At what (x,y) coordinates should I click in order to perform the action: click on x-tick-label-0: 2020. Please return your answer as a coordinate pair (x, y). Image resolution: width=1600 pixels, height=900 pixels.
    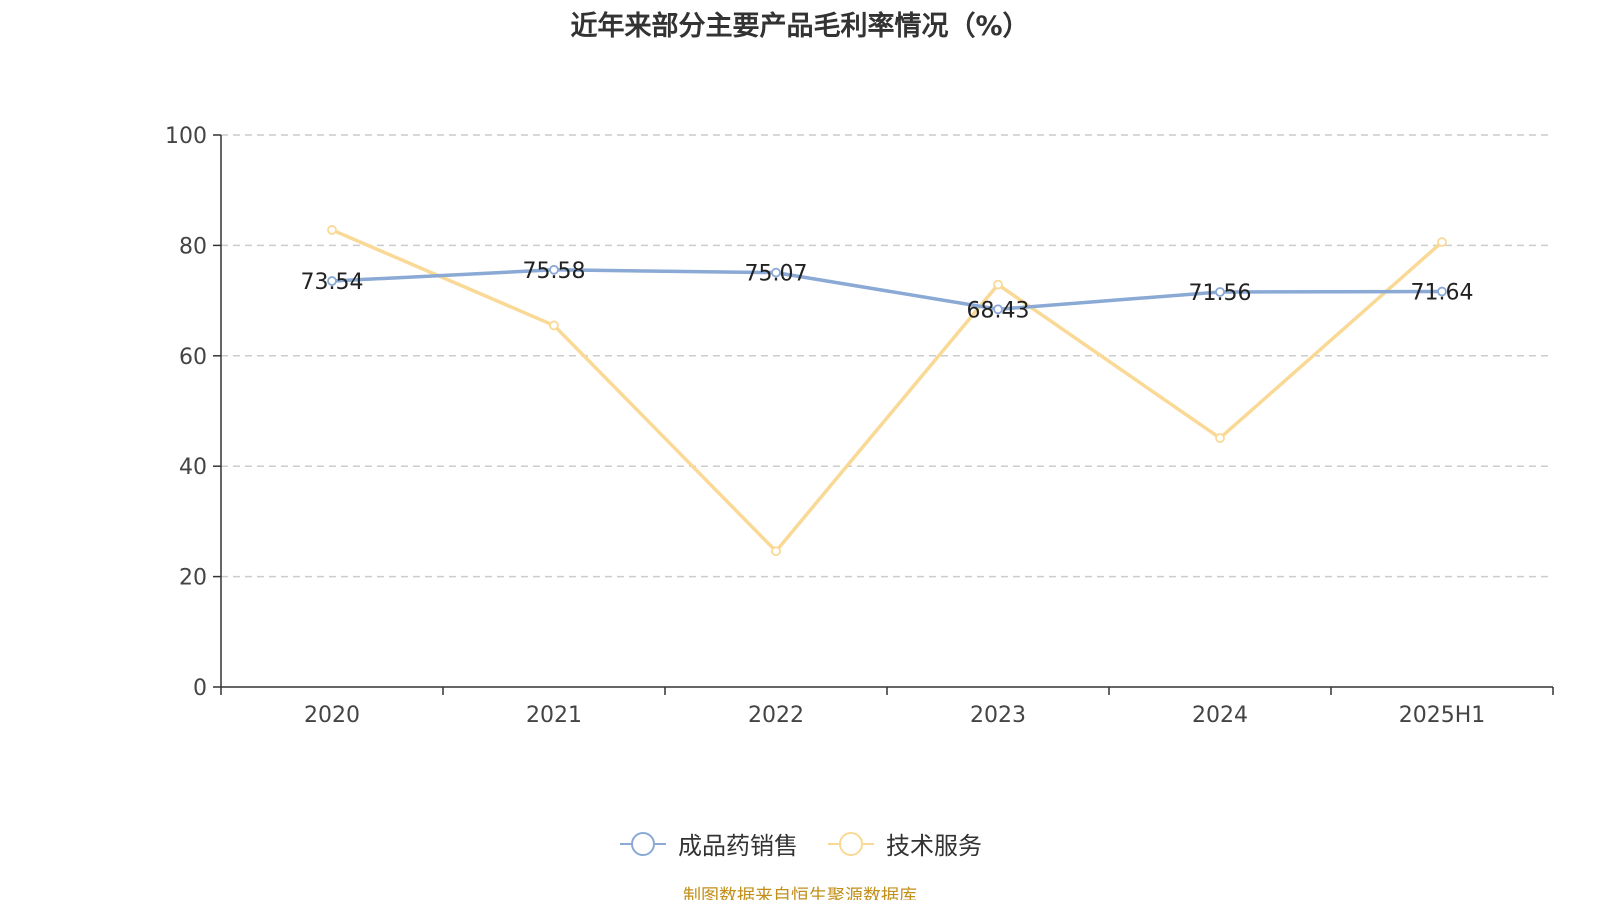
    Looking at the image, I should click on (332, 715).